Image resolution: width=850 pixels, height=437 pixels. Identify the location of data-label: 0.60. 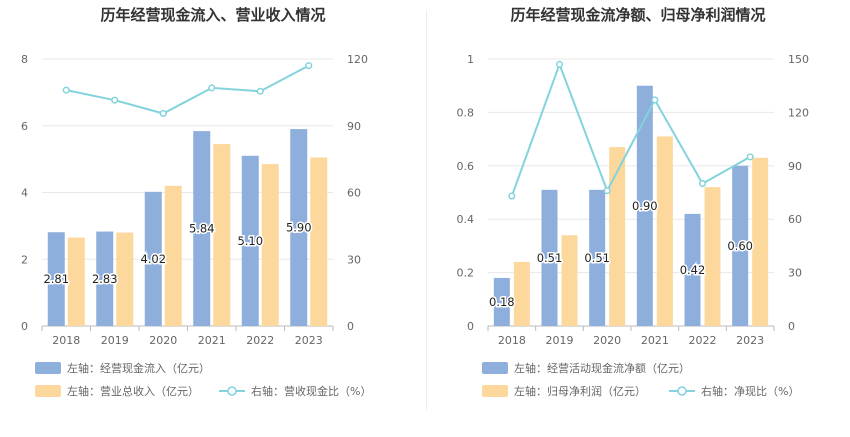
(740, 246).